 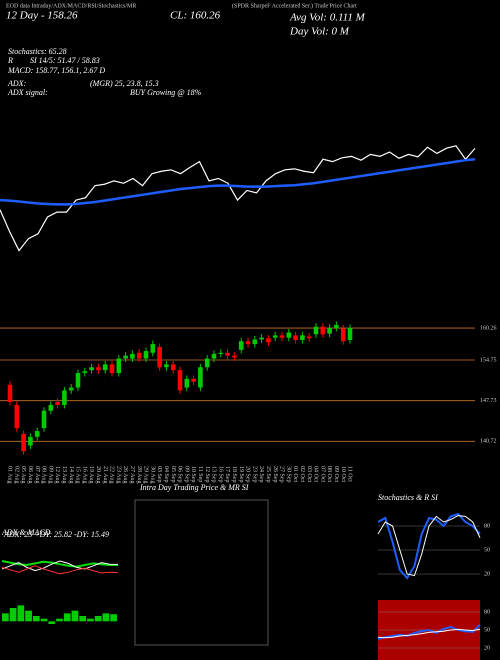 What do you see at coordinates (78, 475) in the screenshot?
I see `x-tick-label: 15 Aug` at bounding box center [78, 475].